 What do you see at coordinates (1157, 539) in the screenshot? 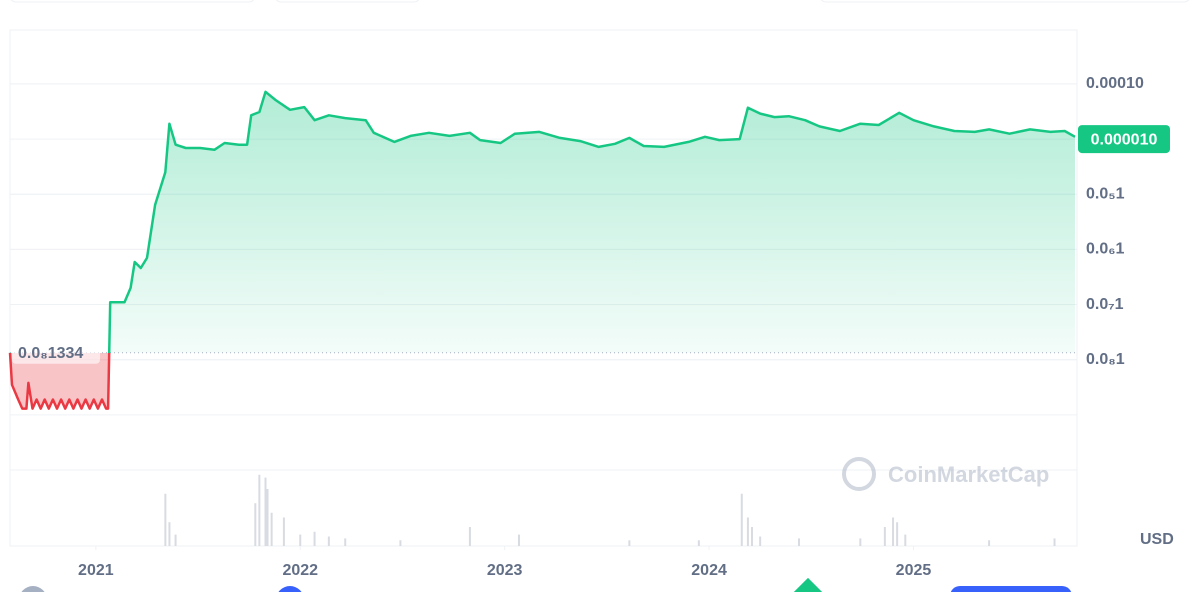
I see `currency-label: USD` at bounding box center [1157, 539].